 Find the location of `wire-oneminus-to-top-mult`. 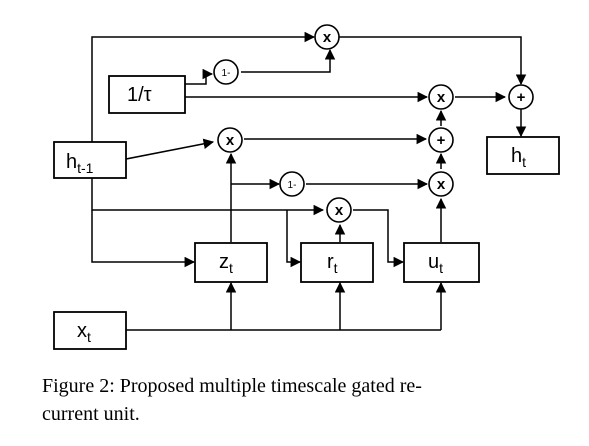

wire-oneminus-to-top-mult is located at coordinates (288, 60).